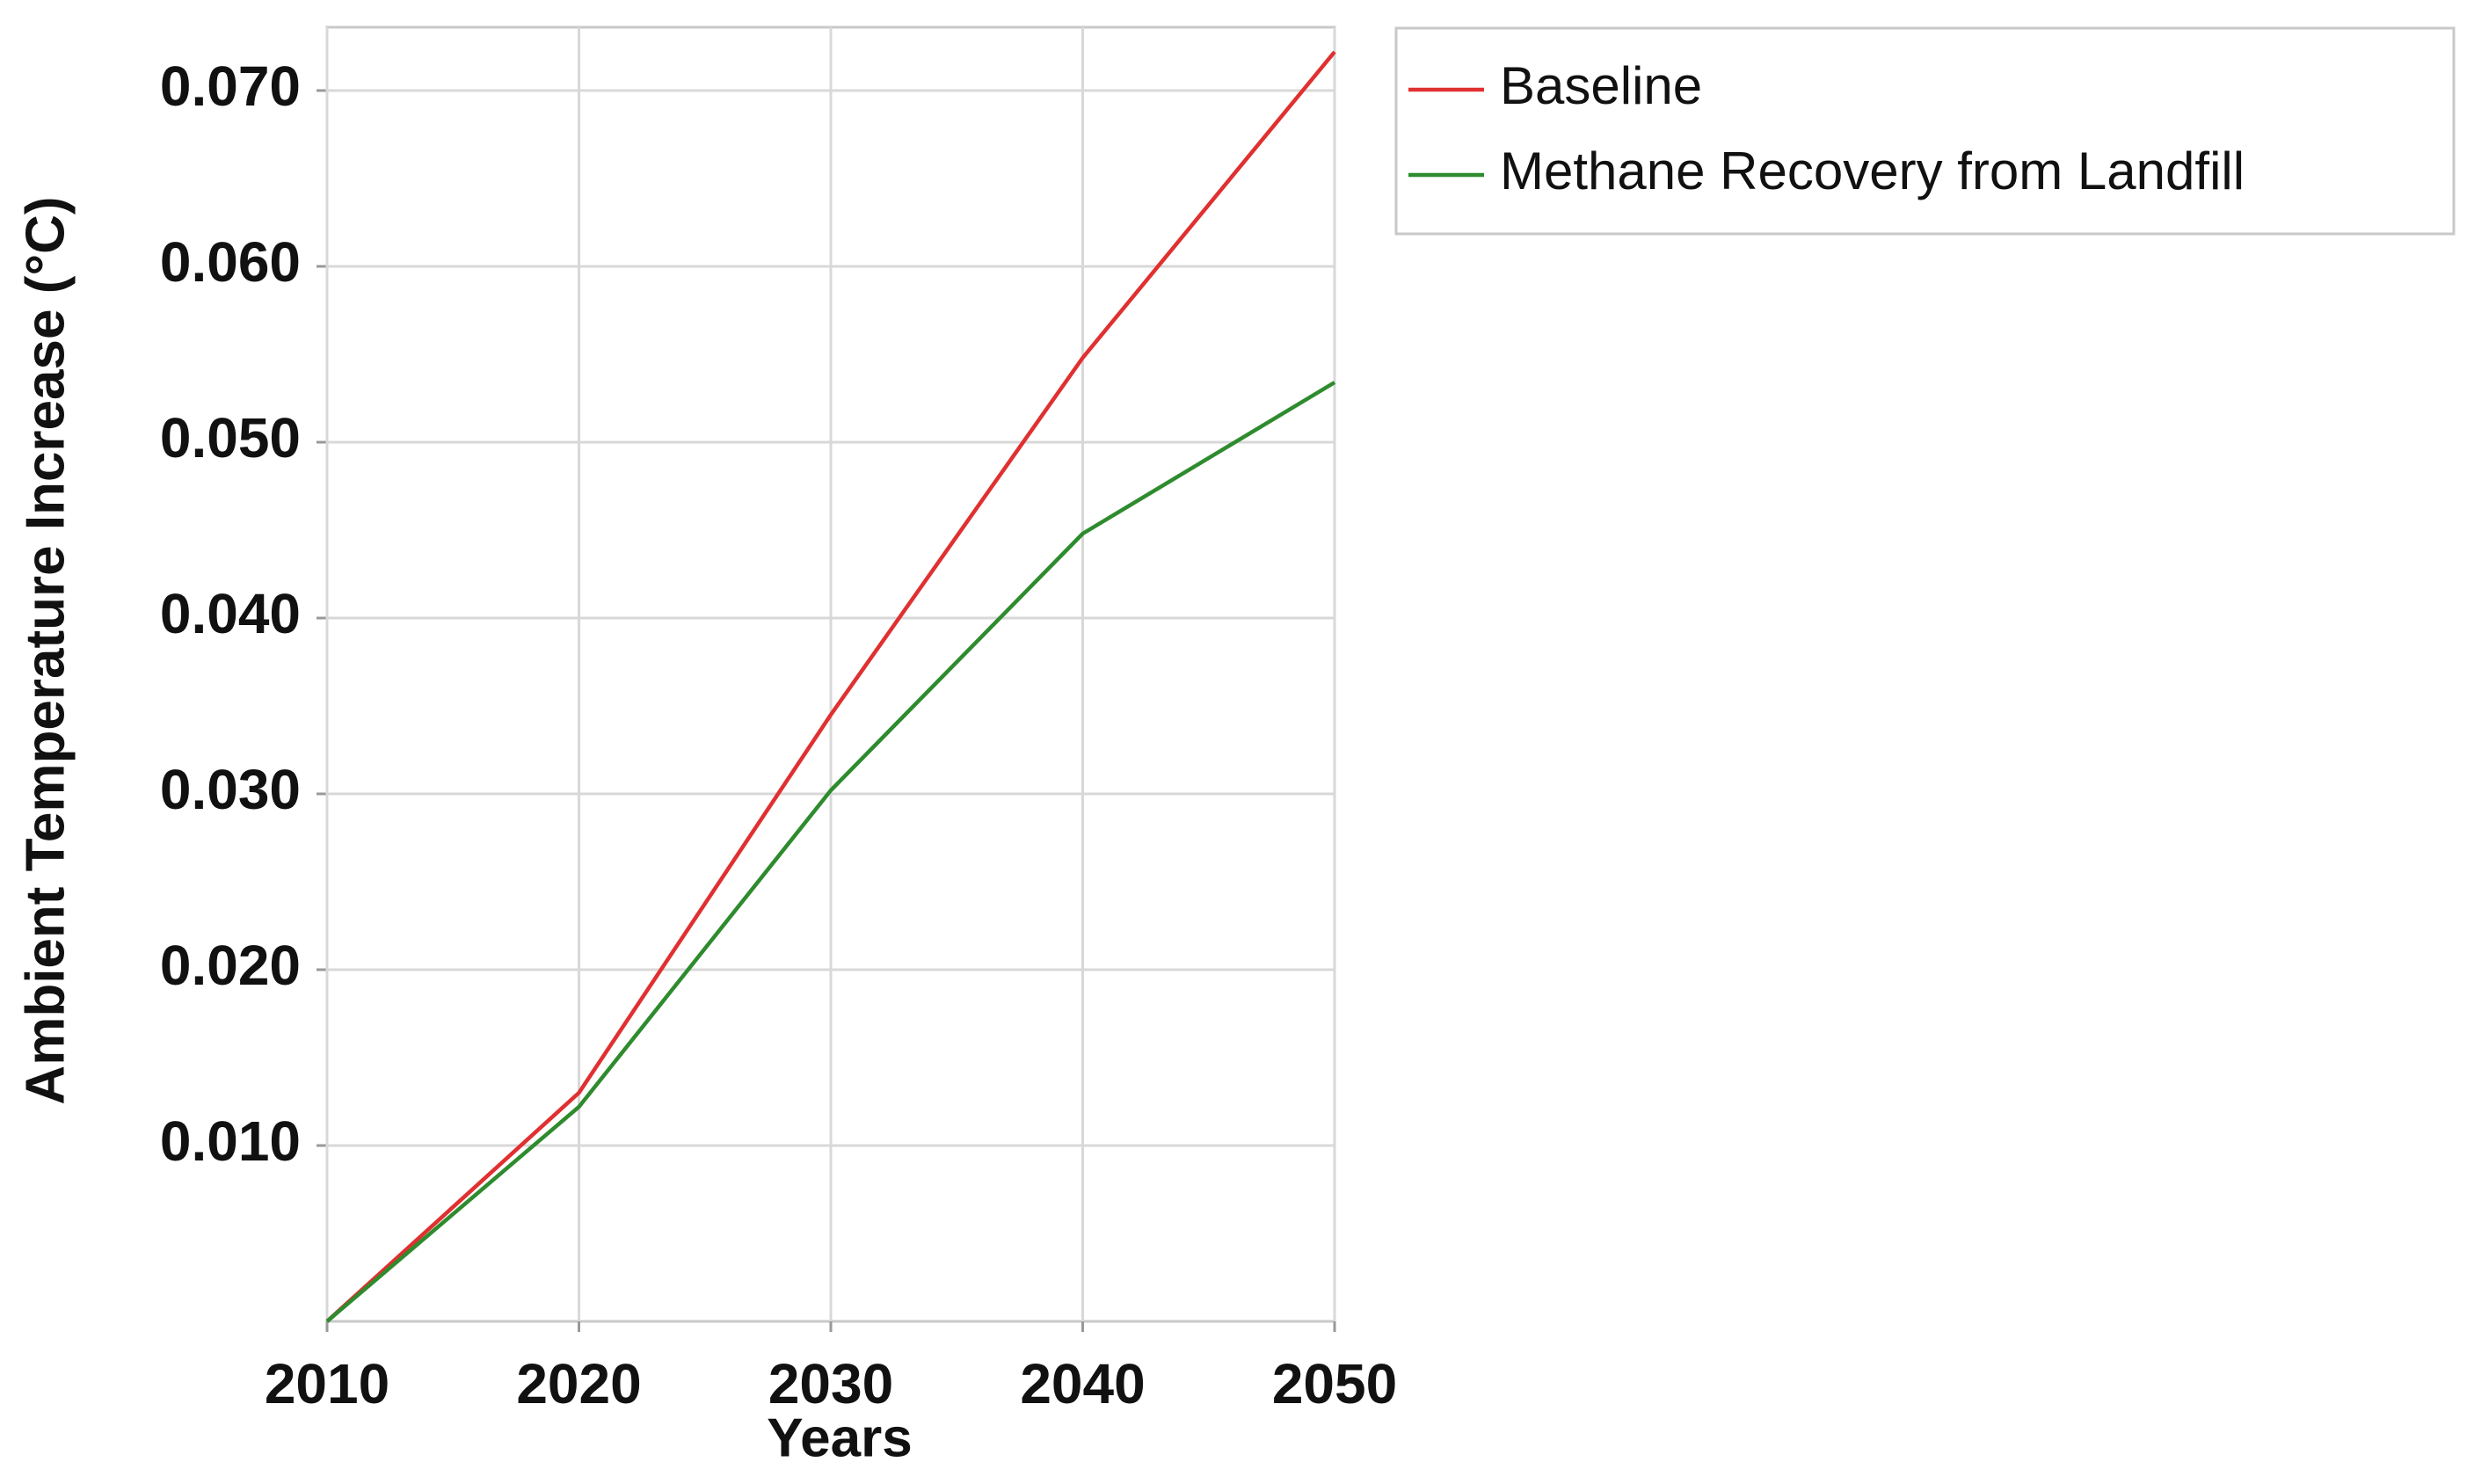  I want to click on y-tick-label: 0.020, so click(231, 966).